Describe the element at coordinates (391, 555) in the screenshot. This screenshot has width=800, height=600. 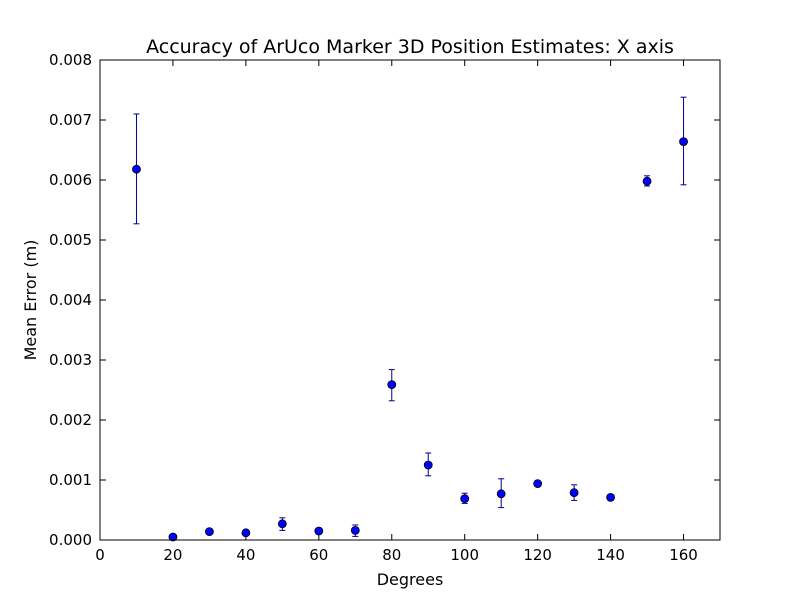
I see `x-tick-label: 80` at that location.